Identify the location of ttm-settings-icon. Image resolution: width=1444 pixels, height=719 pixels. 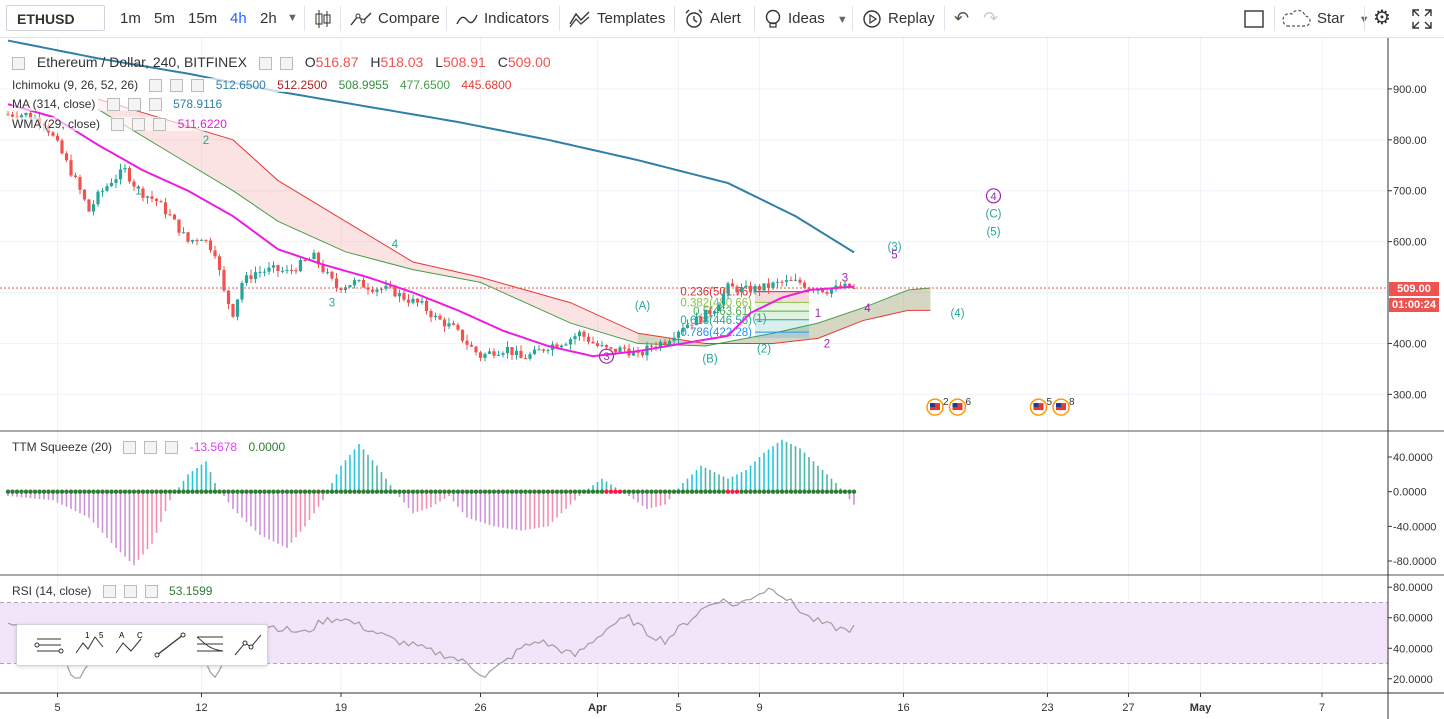
(151, 448).